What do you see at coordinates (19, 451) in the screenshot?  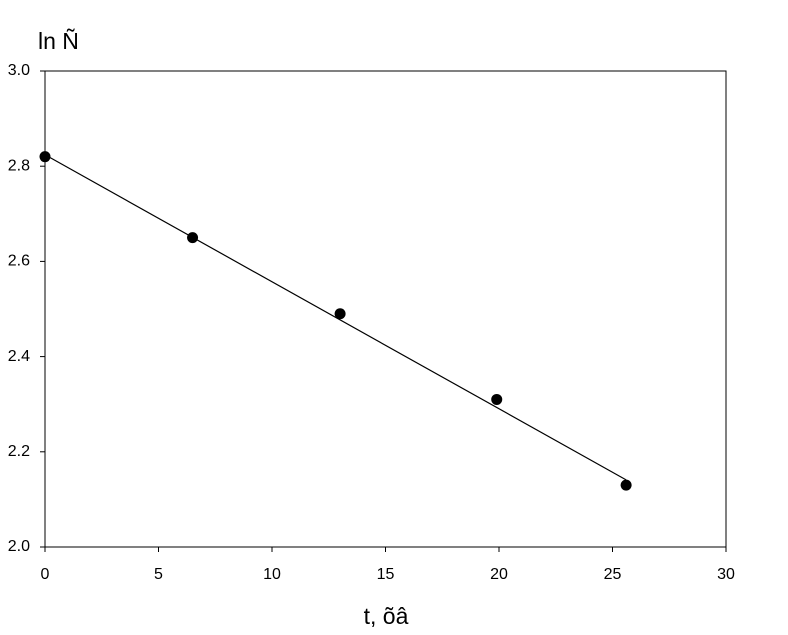 I see `y-tick-label: 2.2` at bounding box center [19, 451].